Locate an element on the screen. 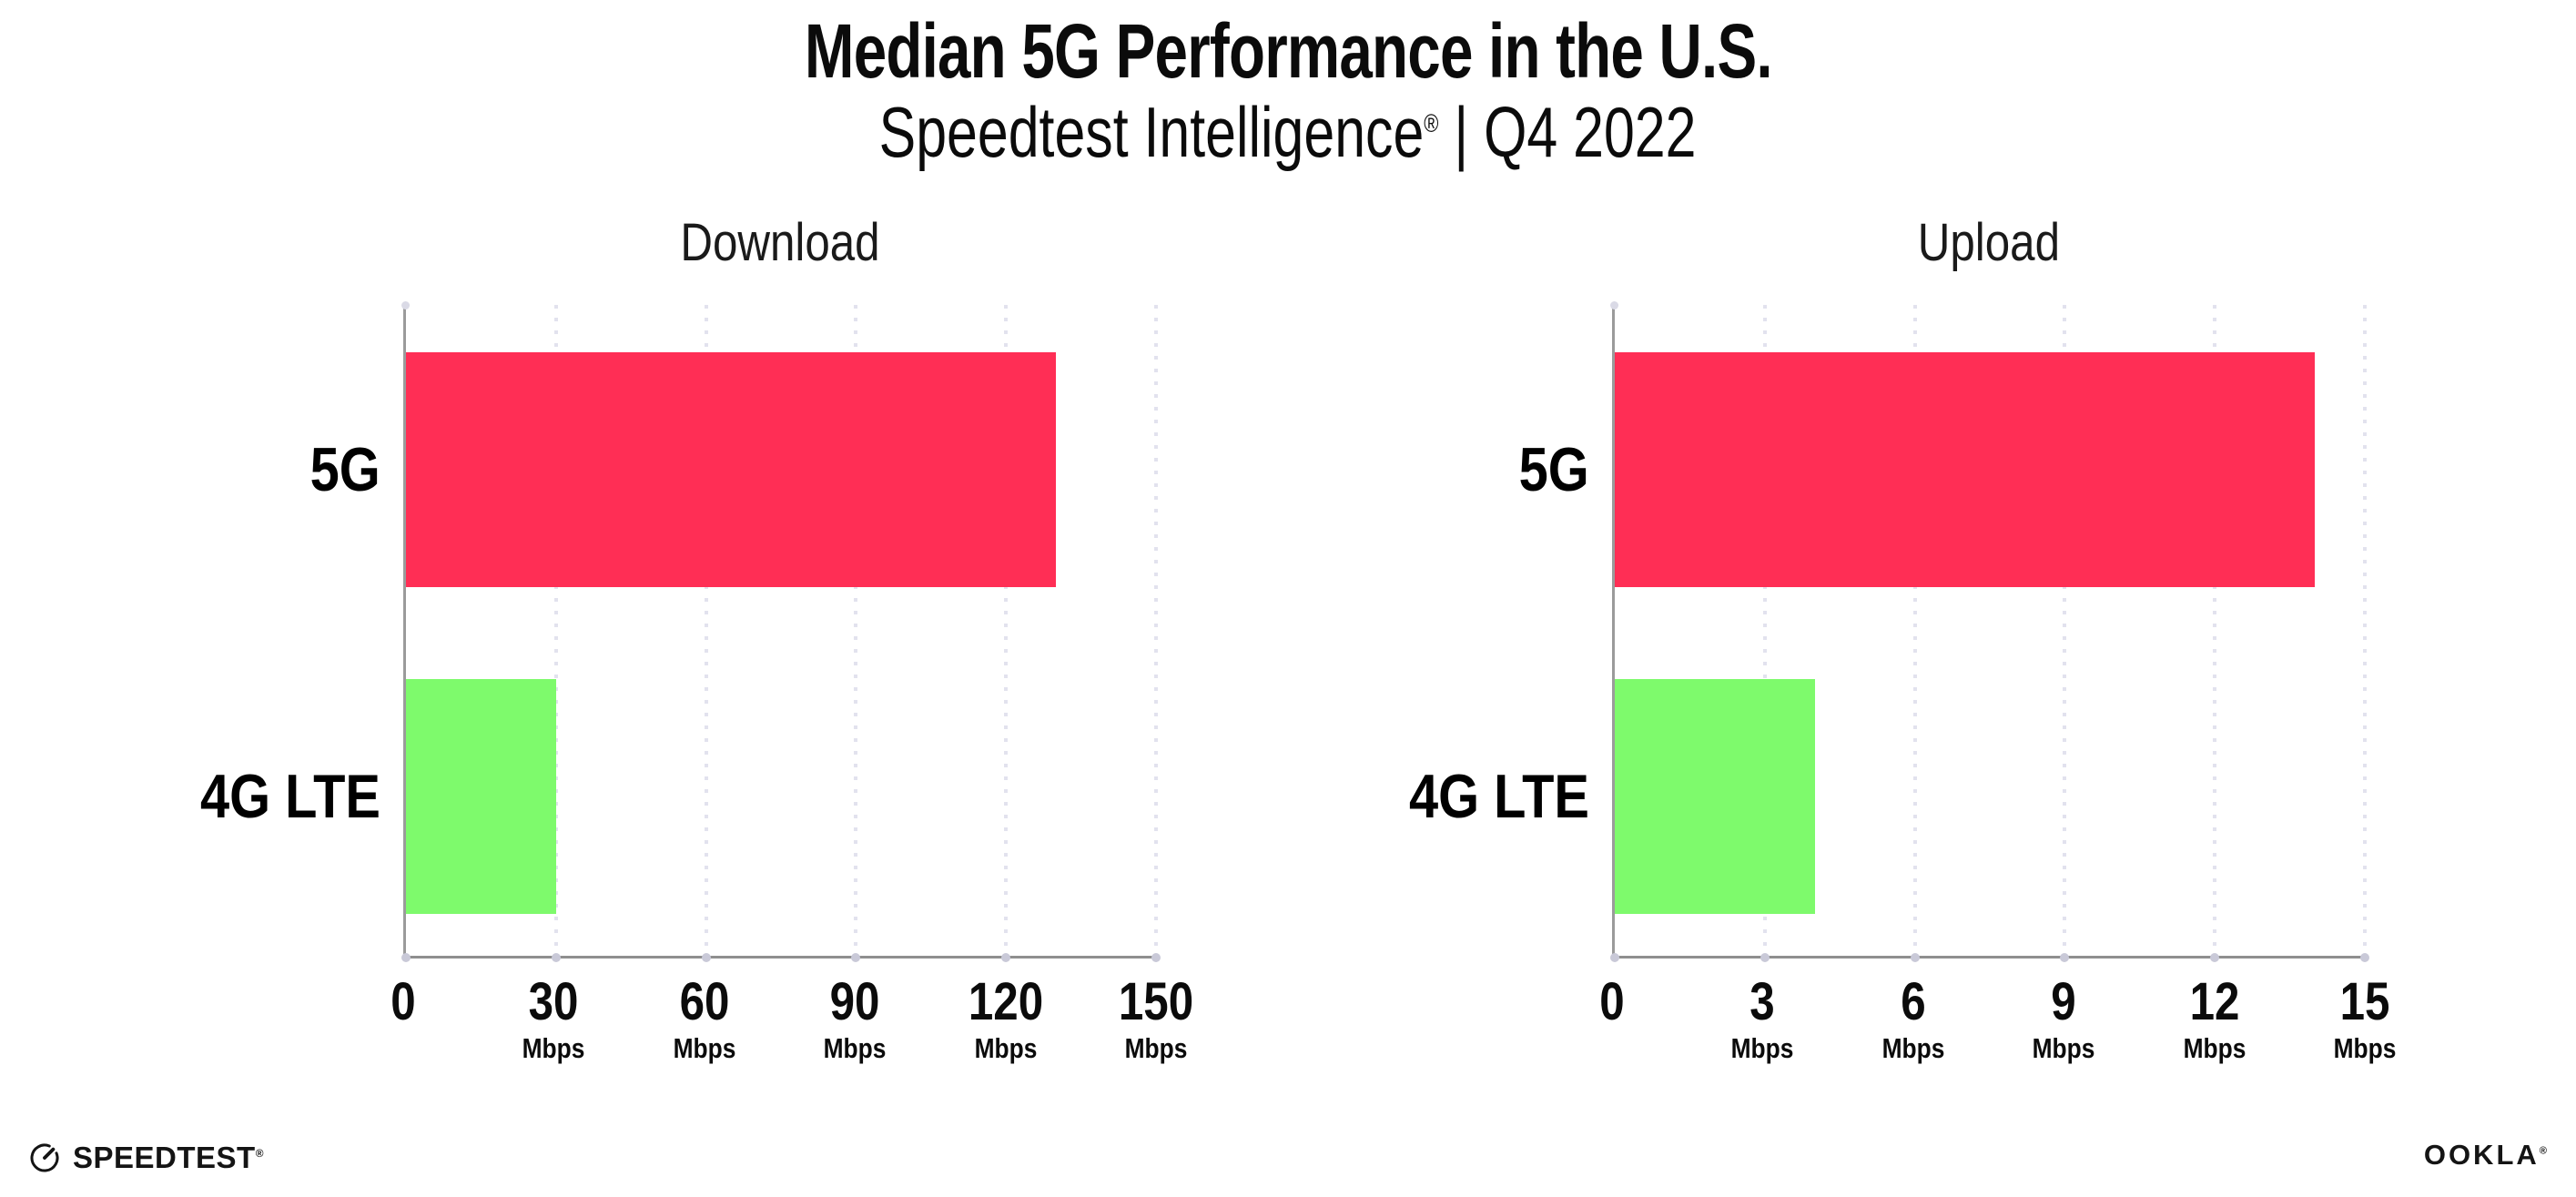 The height and width of the screenshot is (1197, 2576). x-tick-value: 120 is located at coordinates (1005, 1002).